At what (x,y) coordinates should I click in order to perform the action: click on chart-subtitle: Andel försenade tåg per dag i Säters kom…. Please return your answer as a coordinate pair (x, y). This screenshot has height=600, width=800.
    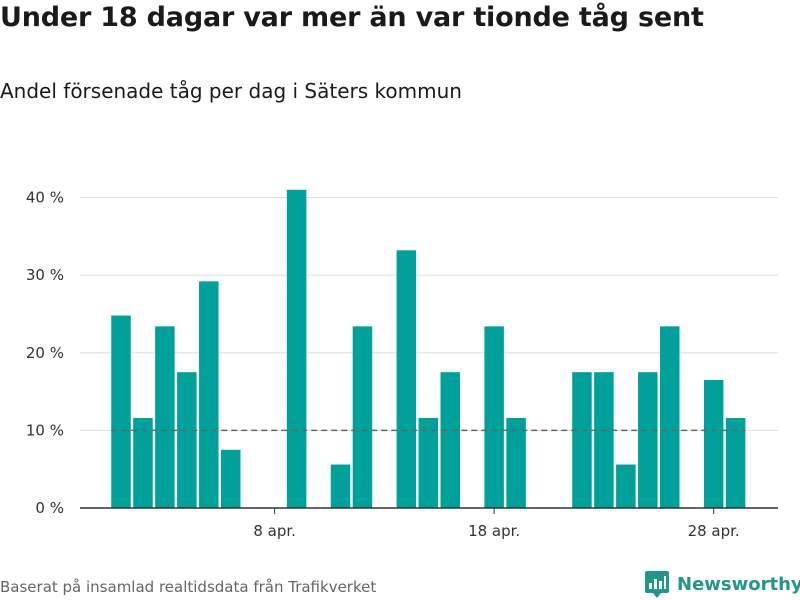
    Looking at the image, I should click on (231, 91).